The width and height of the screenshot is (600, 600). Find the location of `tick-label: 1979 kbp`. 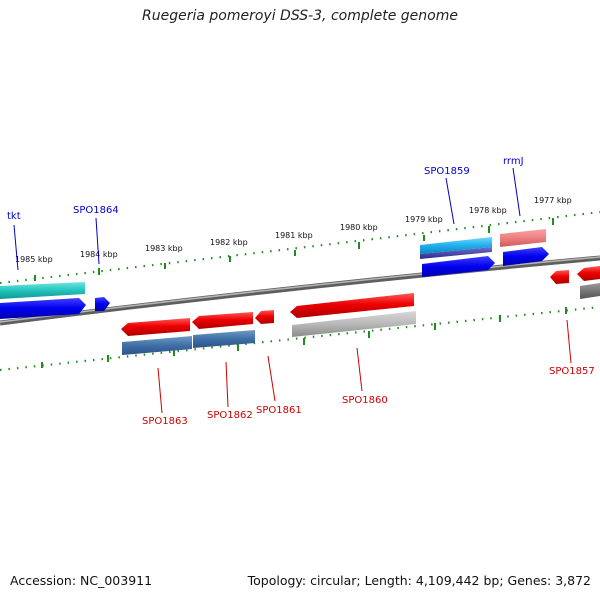

tick-label: 1979 kbp is located at coordinates (424, 219).